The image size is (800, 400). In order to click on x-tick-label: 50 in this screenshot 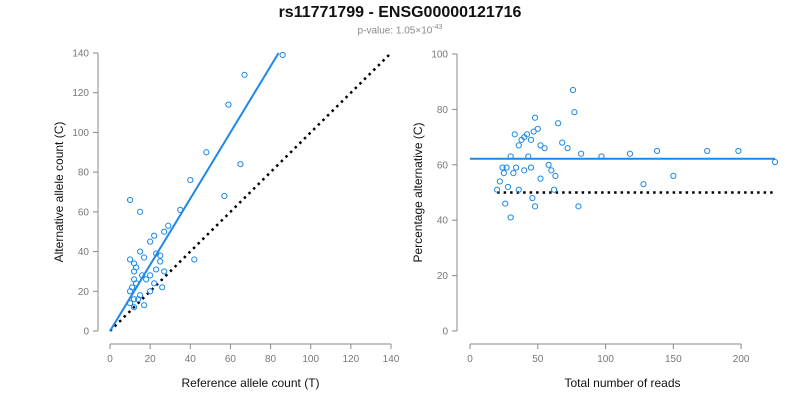, I will do `click(538, 359)`.